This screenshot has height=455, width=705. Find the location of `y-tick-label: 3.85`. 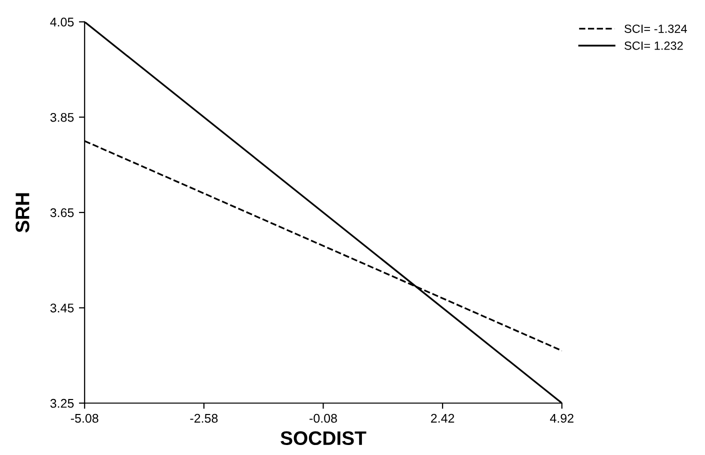

y-tick-label: 3.85 is located at coordinates (62, 117).